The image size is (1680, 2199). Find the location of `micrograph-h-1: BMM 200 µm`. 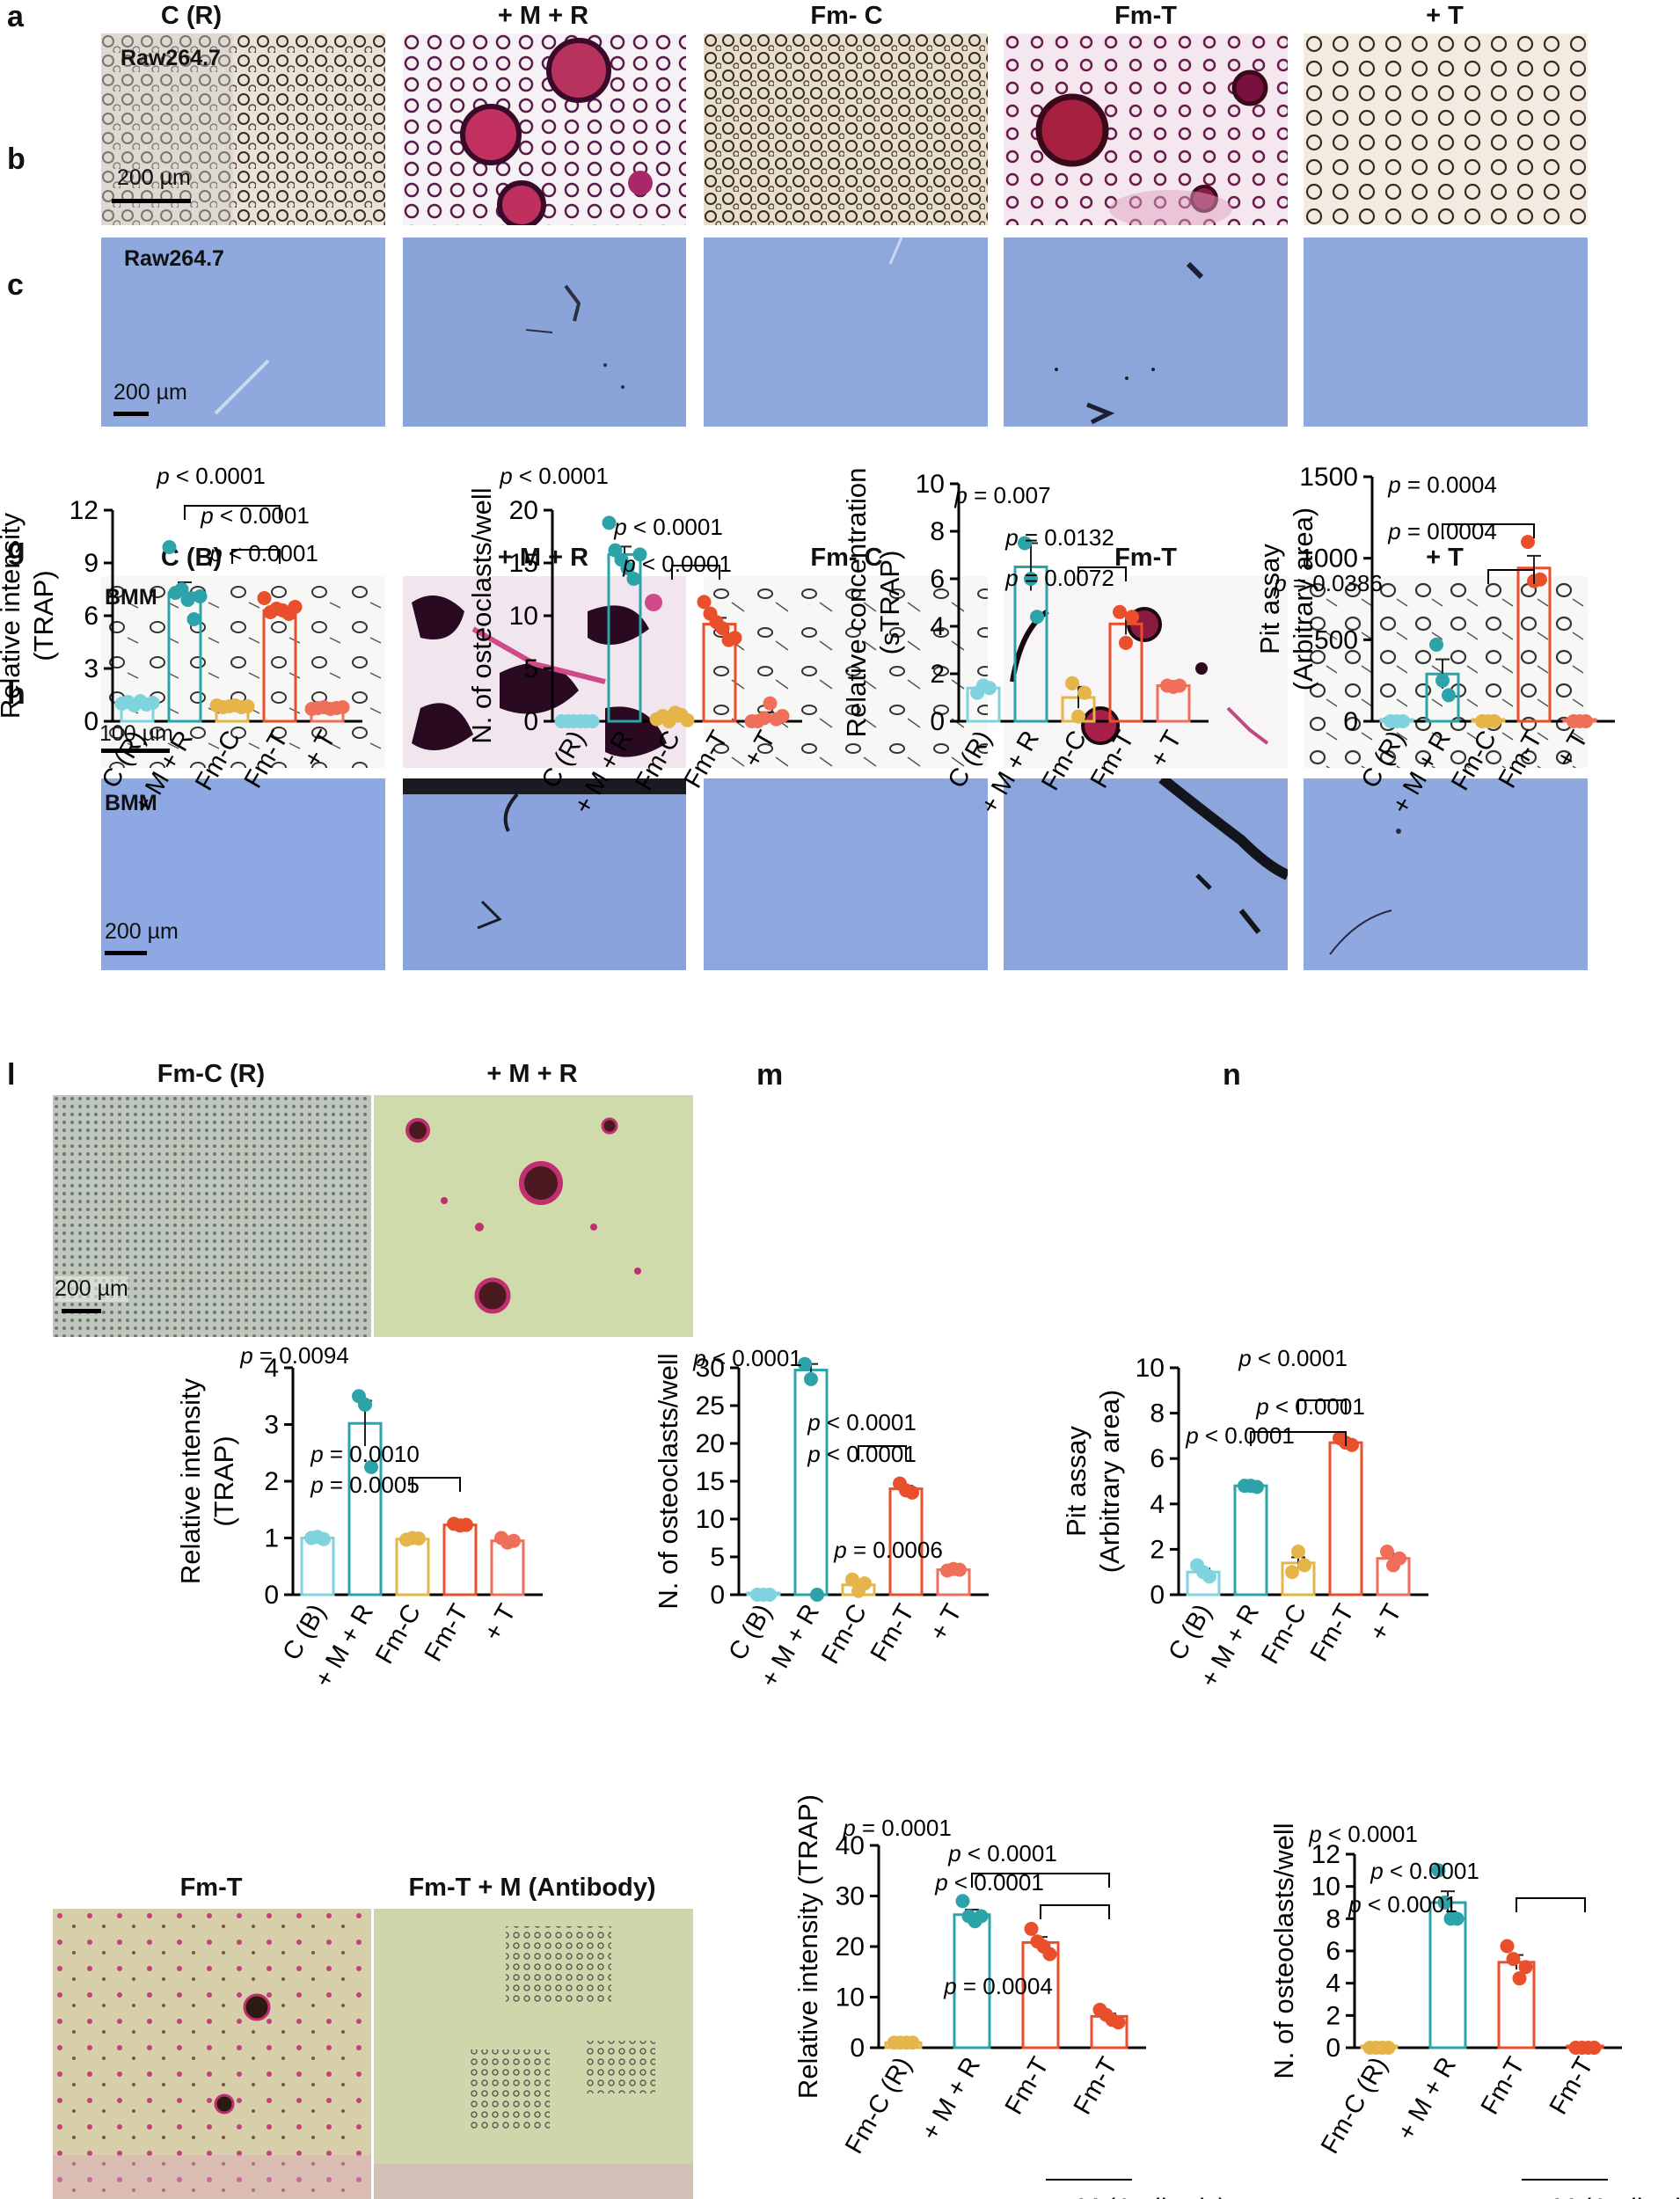

micrograph-h-1: BMM 200 µm is located at coordinates (243, 874).